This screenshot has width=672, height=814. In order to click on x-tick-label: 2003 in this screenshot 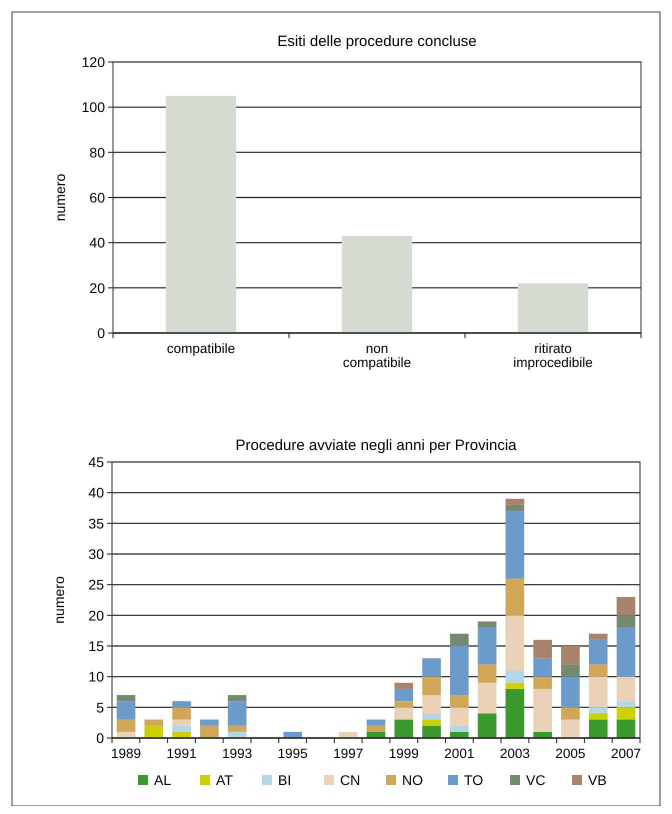, I will do `click(515, 753)`.